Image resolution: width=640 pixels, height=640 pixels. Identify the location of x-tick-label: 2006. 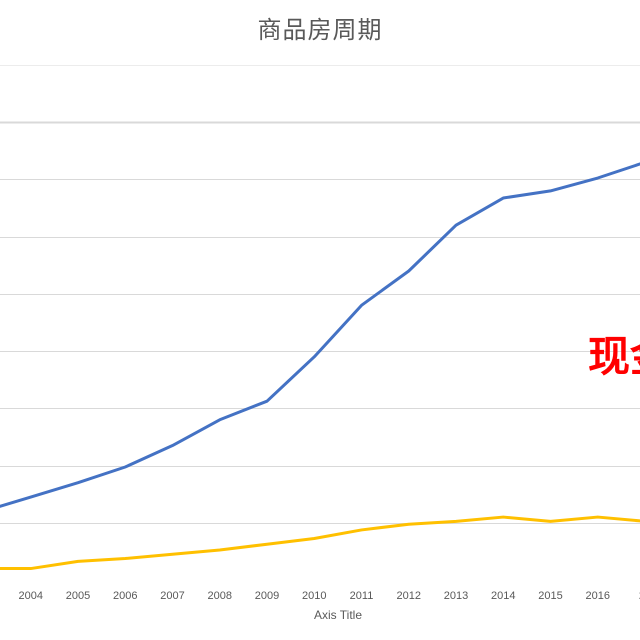
(125, 596).